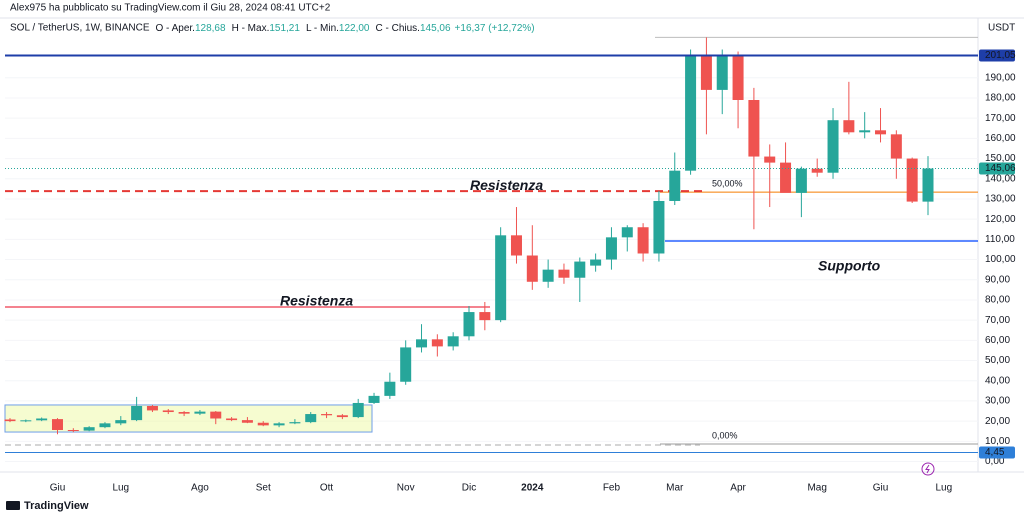  What do you see at coordinates (1000, 118) in the screenshot?
I see `y-tick-label: 170,00` at bounding box center [1000, 118].